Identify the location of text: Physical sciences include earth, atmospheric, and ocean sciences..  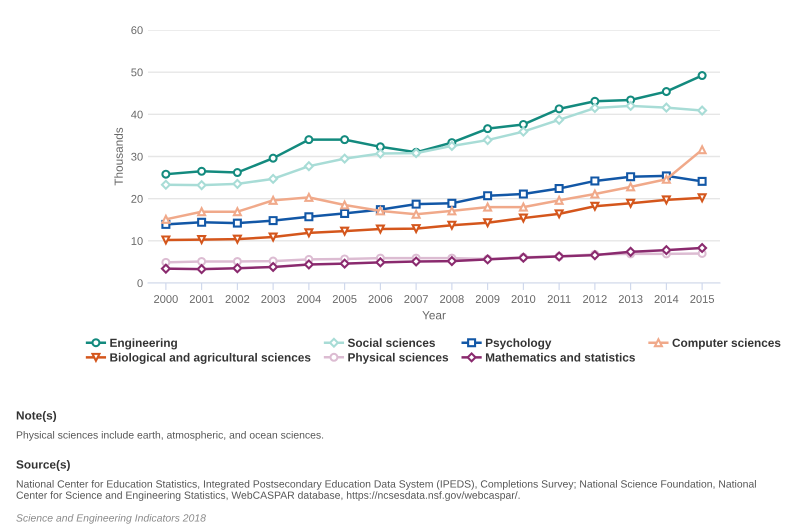
(170, 436).